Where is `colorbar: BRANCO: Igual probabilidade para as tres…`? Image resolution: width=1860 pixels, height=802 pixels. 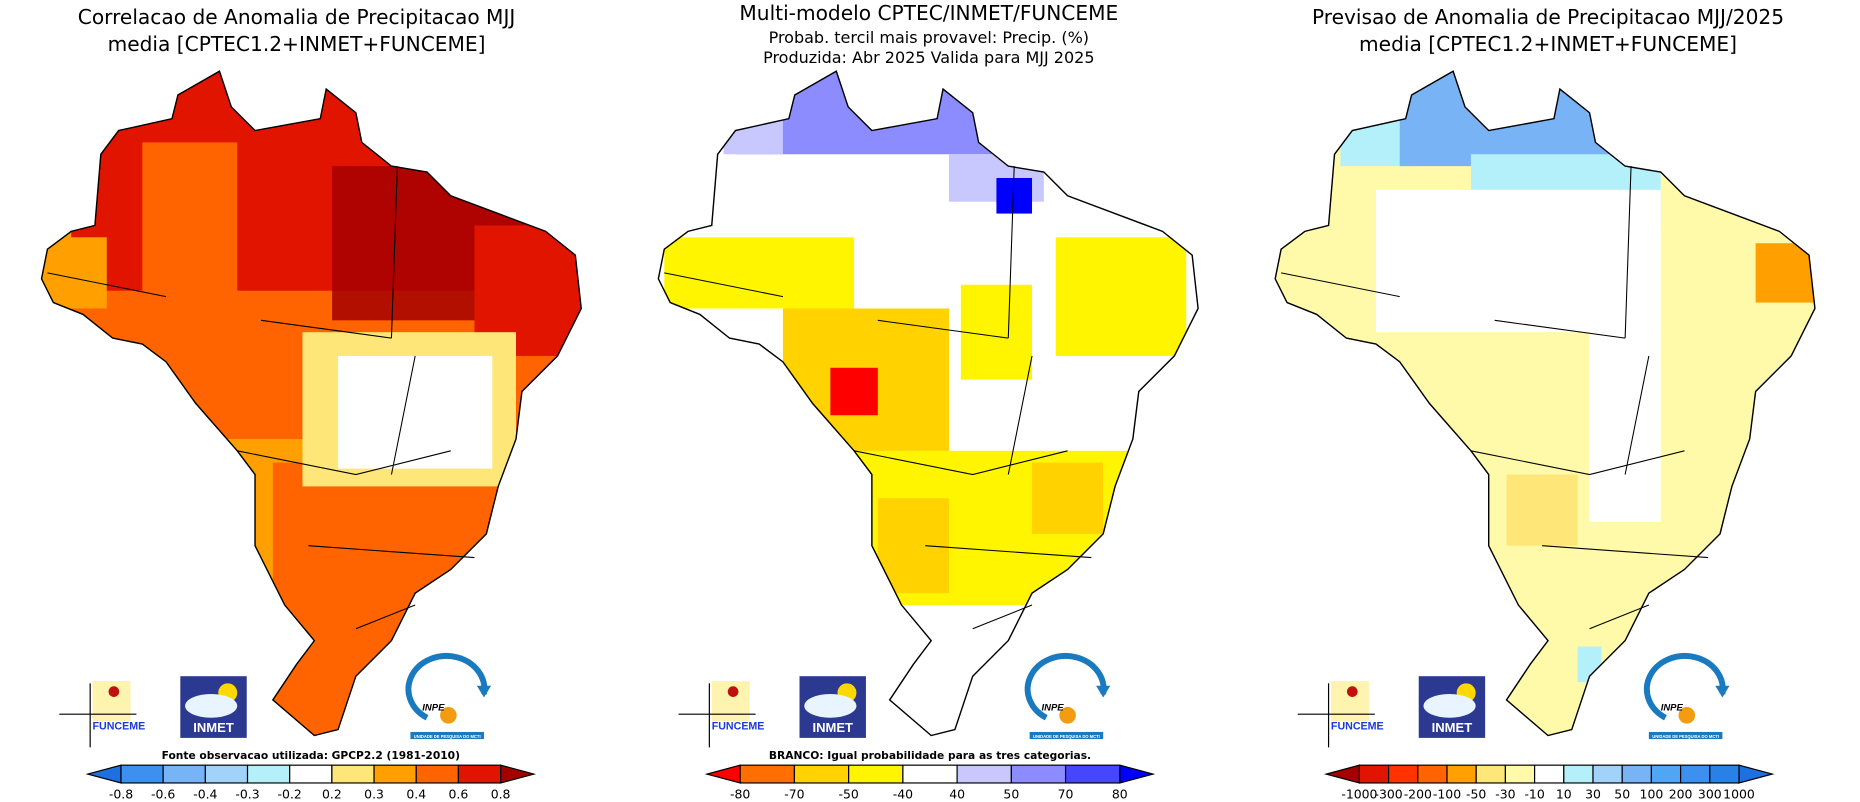 colorbar: BRANCO: Igual probabilidade para as tres… is located at coordinates (930, 775).